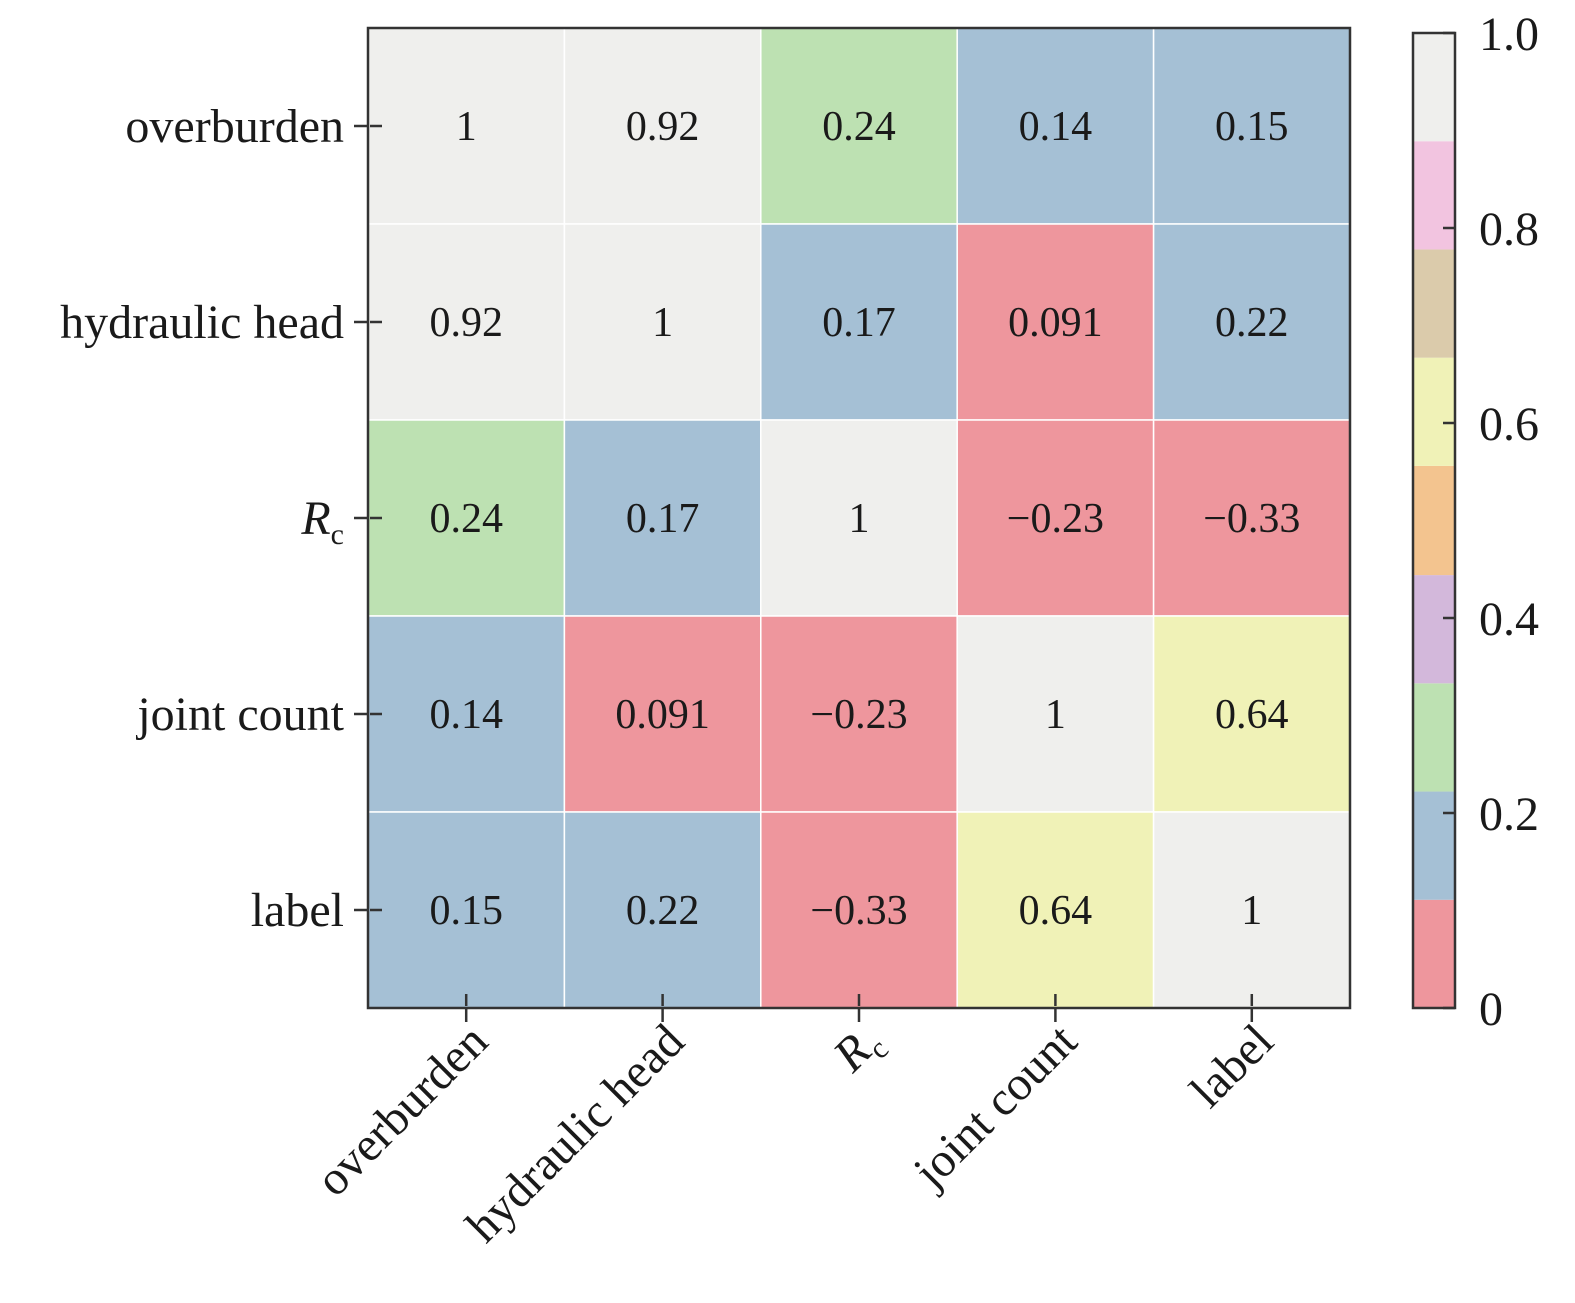 This screenshot has height=1303, width=1575. I want to click on heatmap-cell-r0-c4, so click(1251, 126).